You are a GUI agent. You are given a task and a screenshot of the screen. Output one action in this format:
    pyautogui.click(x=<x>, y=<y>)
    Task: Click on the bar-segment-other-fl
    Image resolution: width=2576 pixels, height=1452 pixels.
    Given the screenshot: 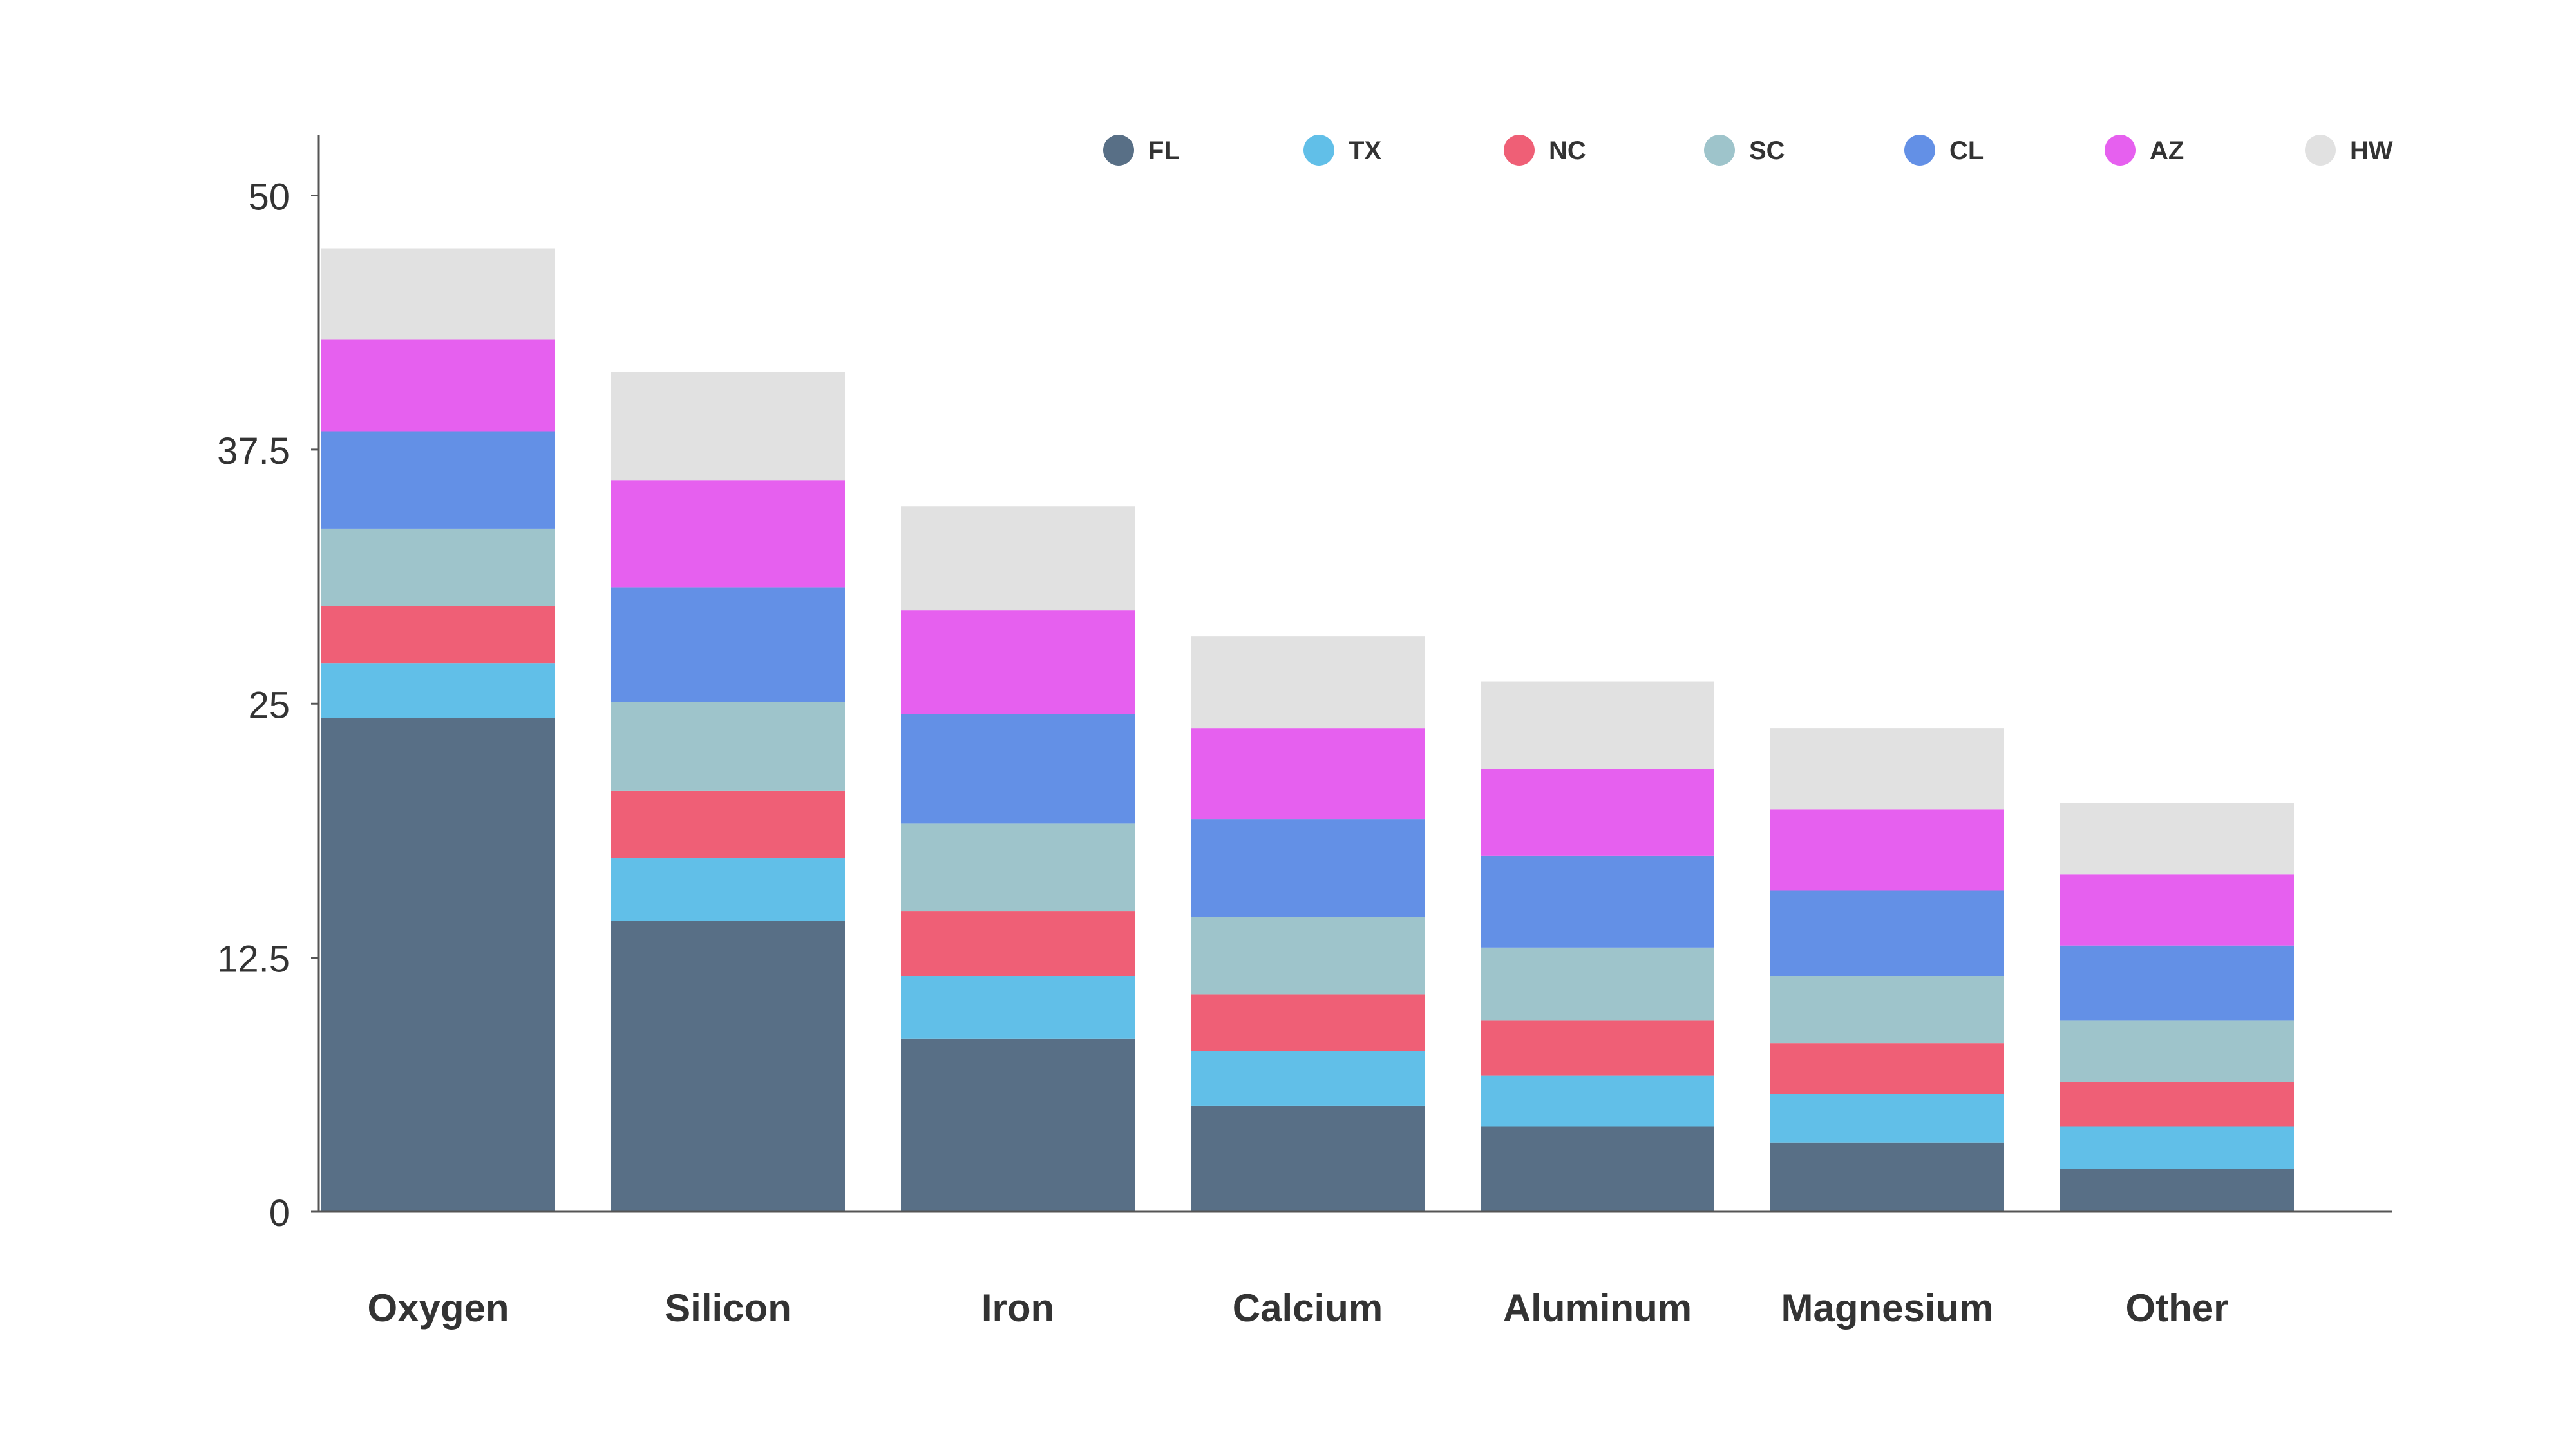 What is the action you would take?
    pyautogui.click(x=2177, y=1190)
    